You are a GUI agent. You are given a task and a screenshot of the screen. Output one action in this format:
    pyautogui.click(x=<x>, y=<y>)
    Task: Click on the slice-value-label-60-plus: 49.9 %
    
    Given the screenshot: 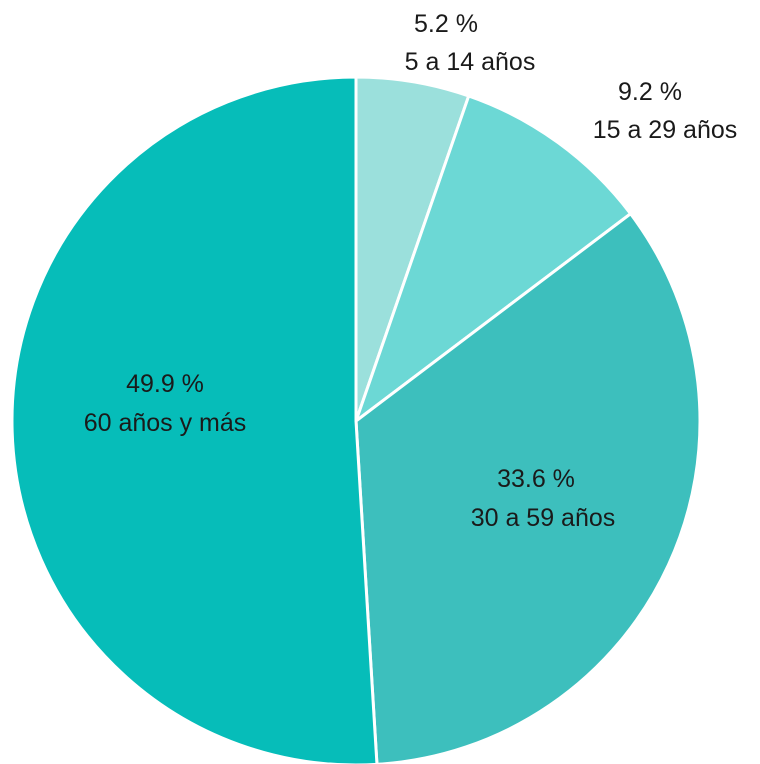 What is the action you would take?
    pyautogui.click(x=165, y=384)
    